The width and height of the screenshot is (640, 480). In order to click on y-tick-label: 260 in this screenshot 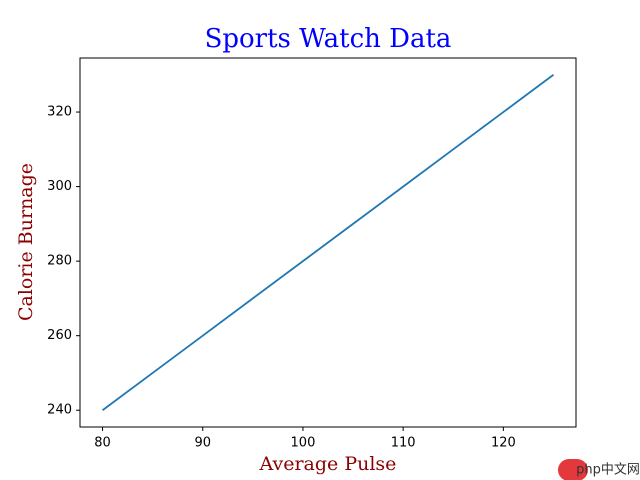, I will do `click(59, 335)`.